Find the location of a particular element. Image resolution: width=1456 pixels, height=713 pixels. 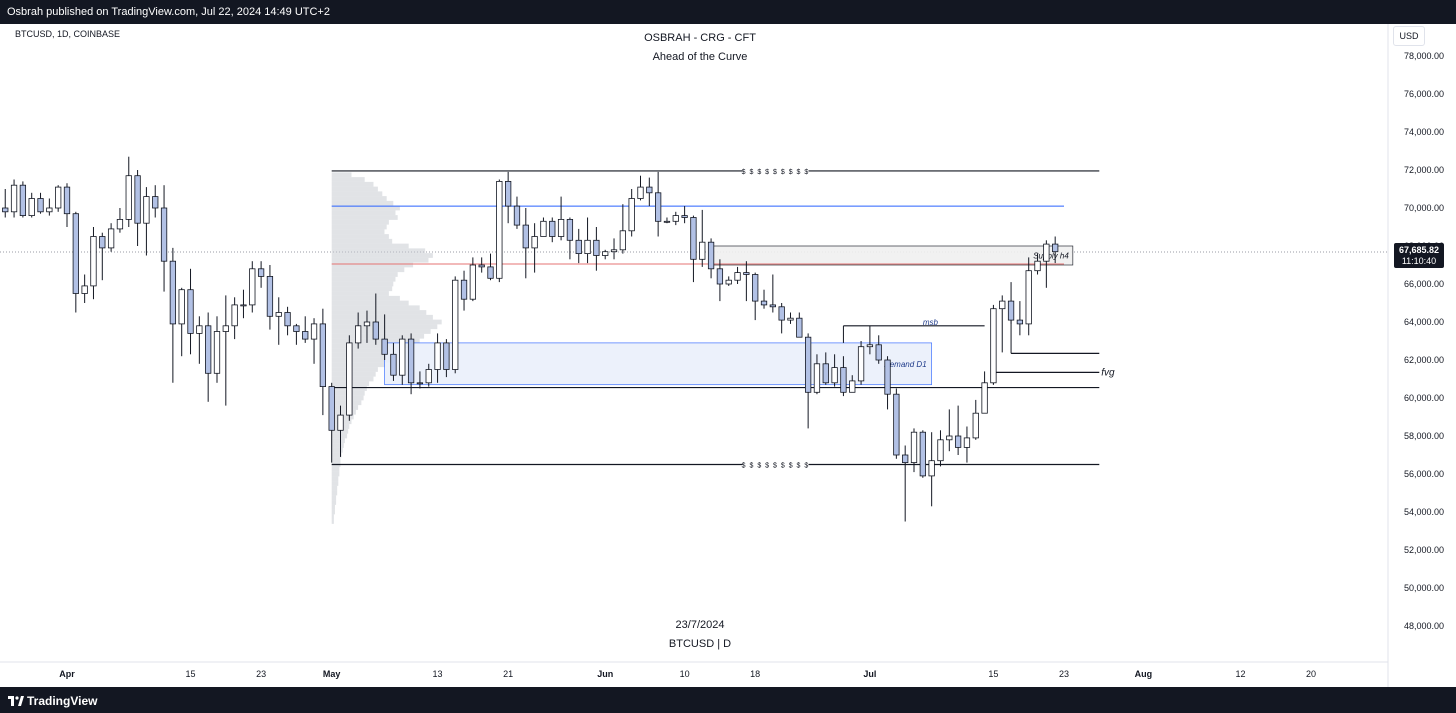

watermark-date: 23/7/2024 is located at coordinates (700, 625).